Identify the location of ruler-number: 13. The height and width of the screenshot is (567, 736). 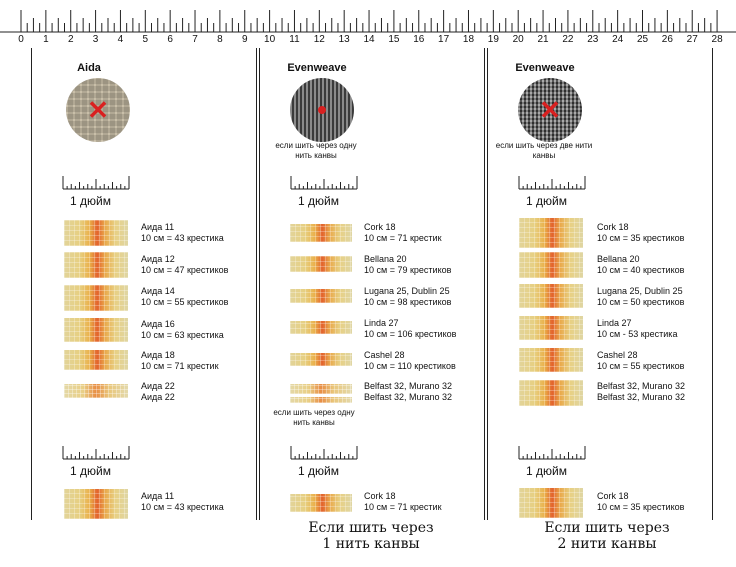
(344, 39).